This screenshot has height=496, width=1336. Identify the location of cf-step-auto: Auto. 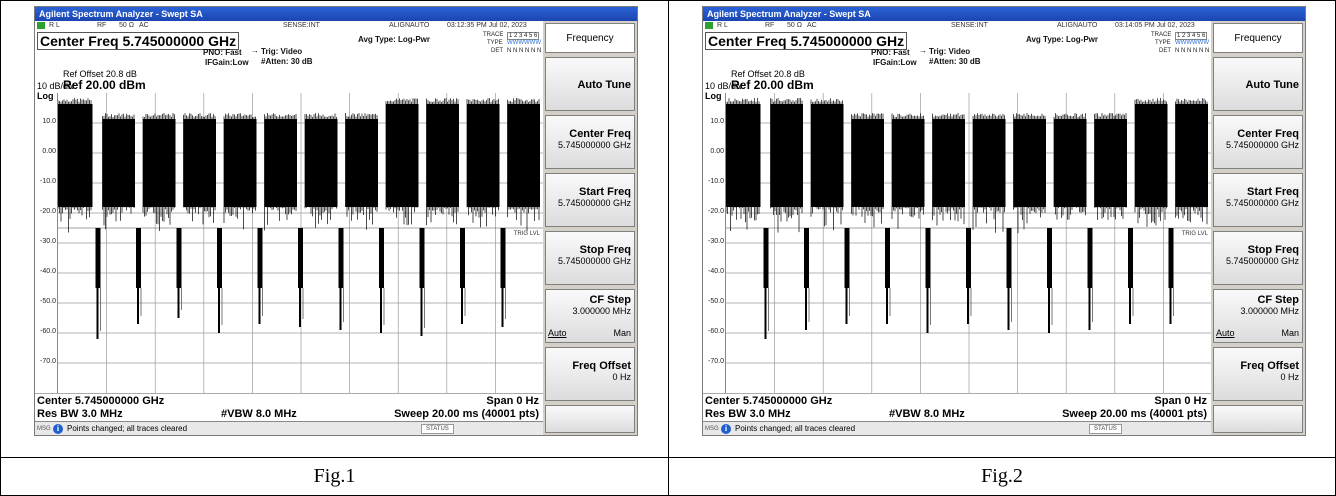
(1225, 333).